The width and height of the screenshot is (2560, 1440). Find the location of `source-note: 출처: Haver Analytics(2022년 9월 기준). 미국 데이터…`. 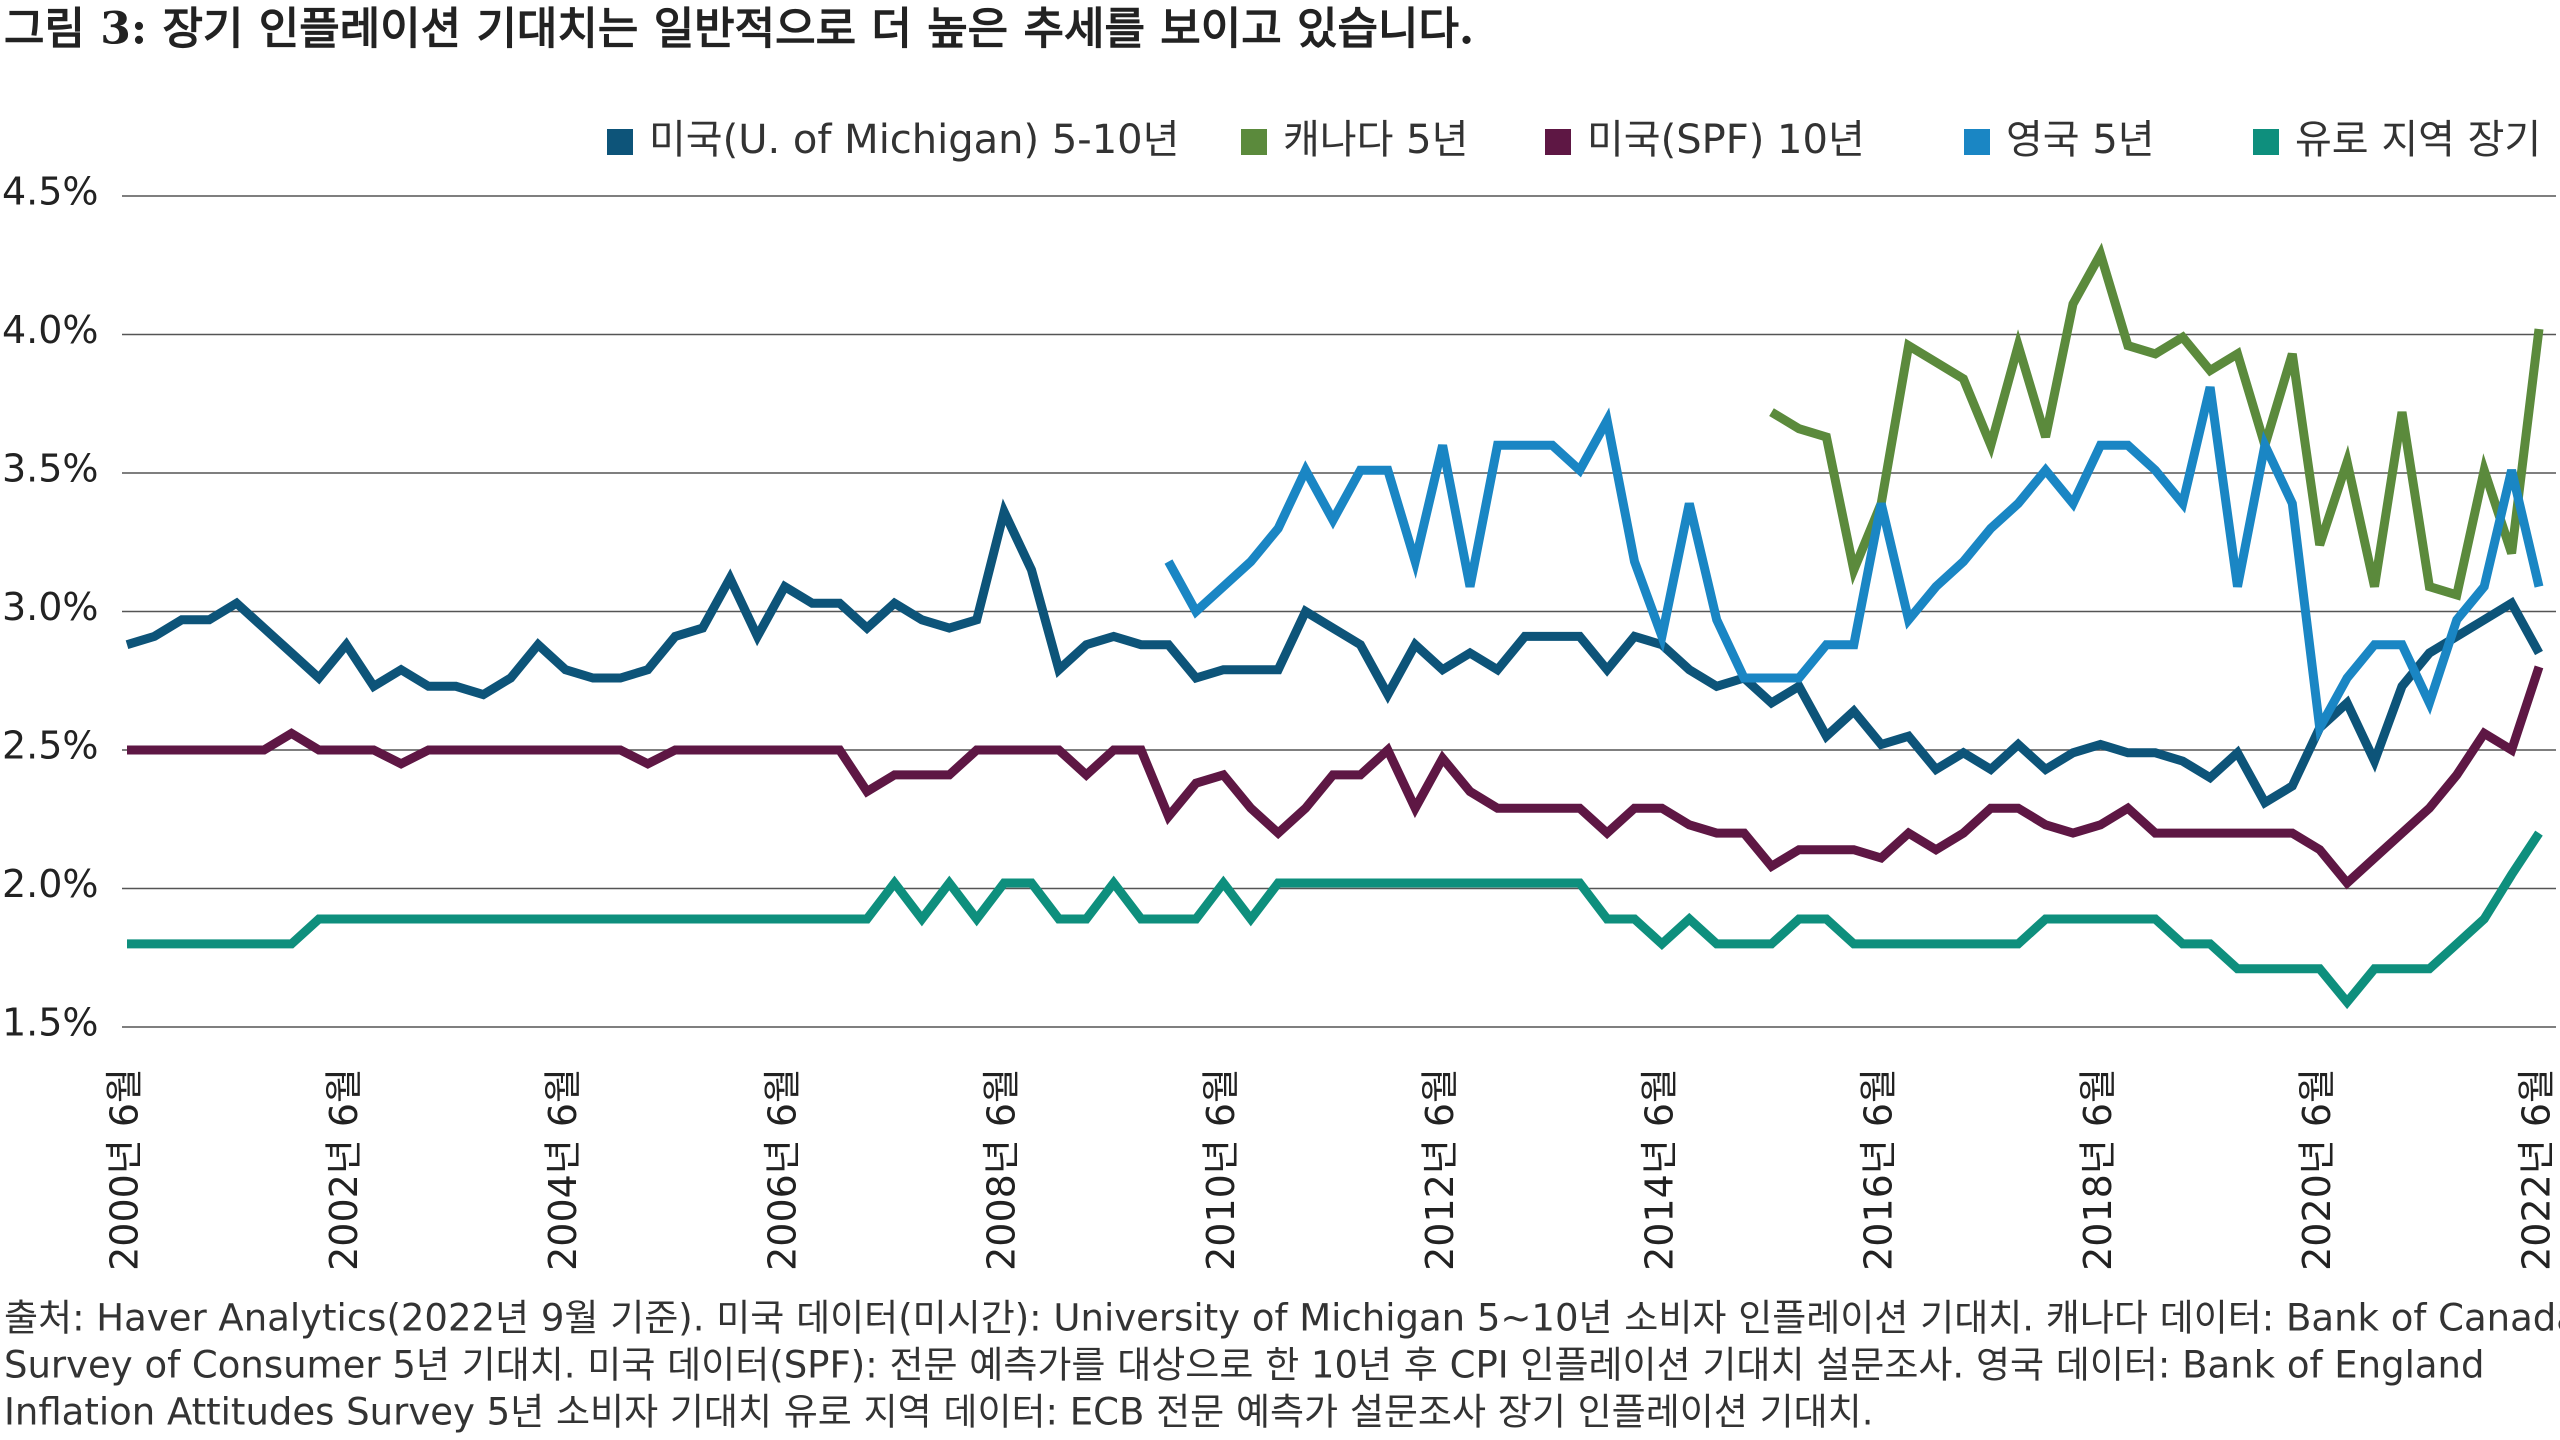

source-note: 출처: Haver Analytics(2022년 9월 기준). 미국 데이터… is located at coordinates (1282, 1318).